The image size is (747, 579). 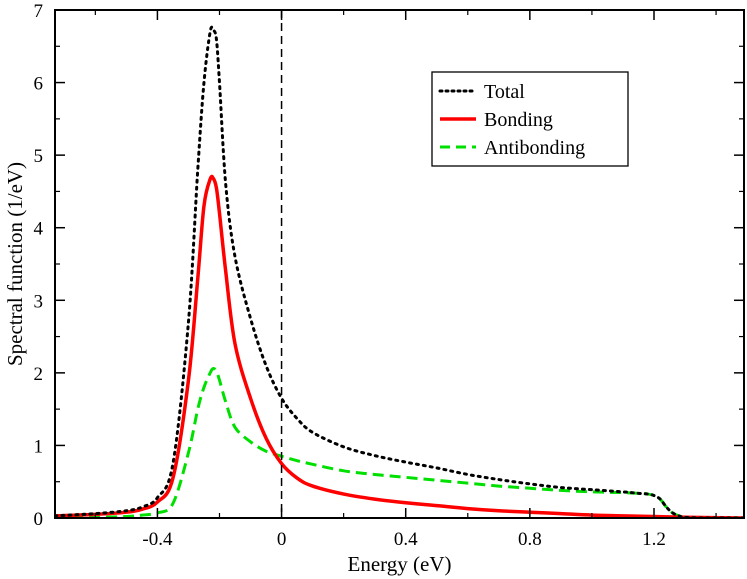 What do you see at coordinates (282, 539) in the screenshot?
I see `x-tick-label: 0` at bounding box center [282, 539].